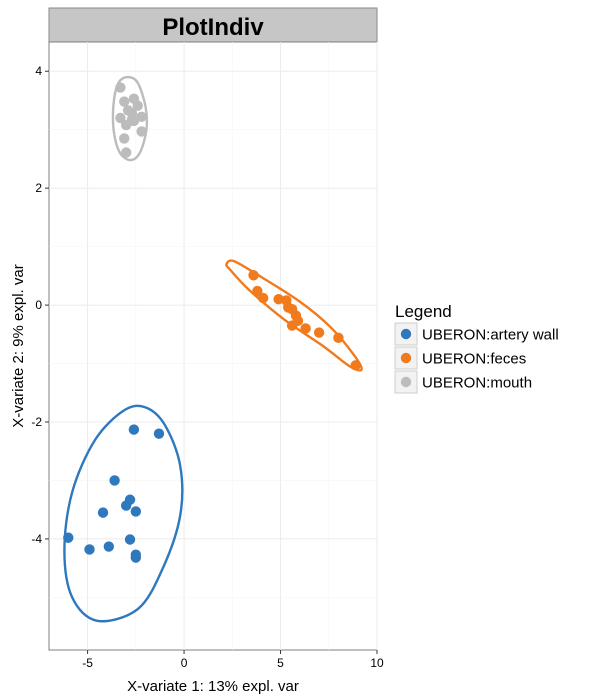 The width and height of the screenshot is (600, 700). I want to click on x-axis-title: X-variate 1: 13% expl. var, so click(213, 686).